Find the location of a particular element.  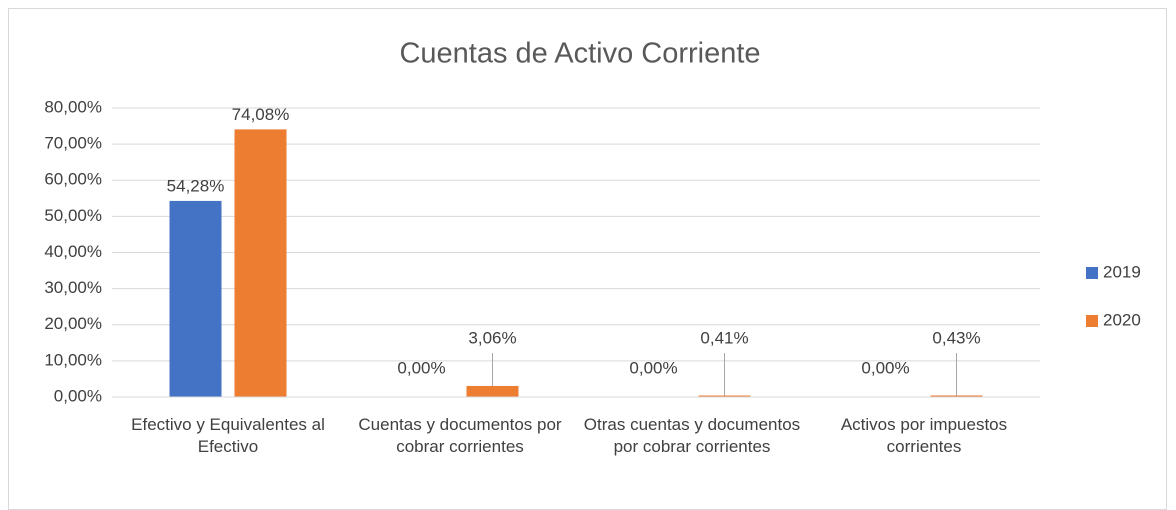

y-tick-label: 60,00% is located at coordinates (73, 179).